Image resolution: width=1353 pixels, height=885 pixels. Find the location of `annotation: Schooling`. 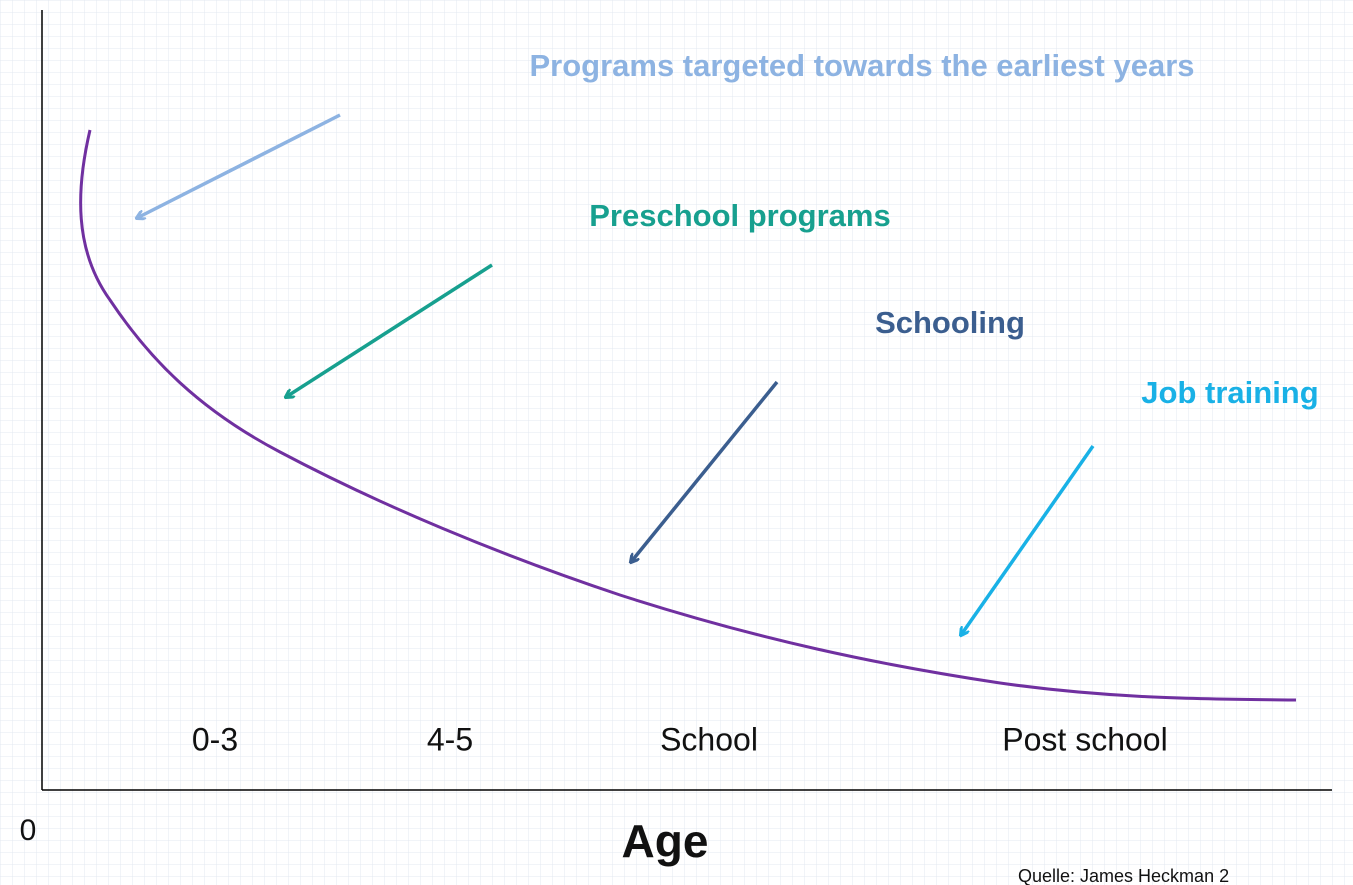

annotation: Schooling is located at coordinates (950, 322).